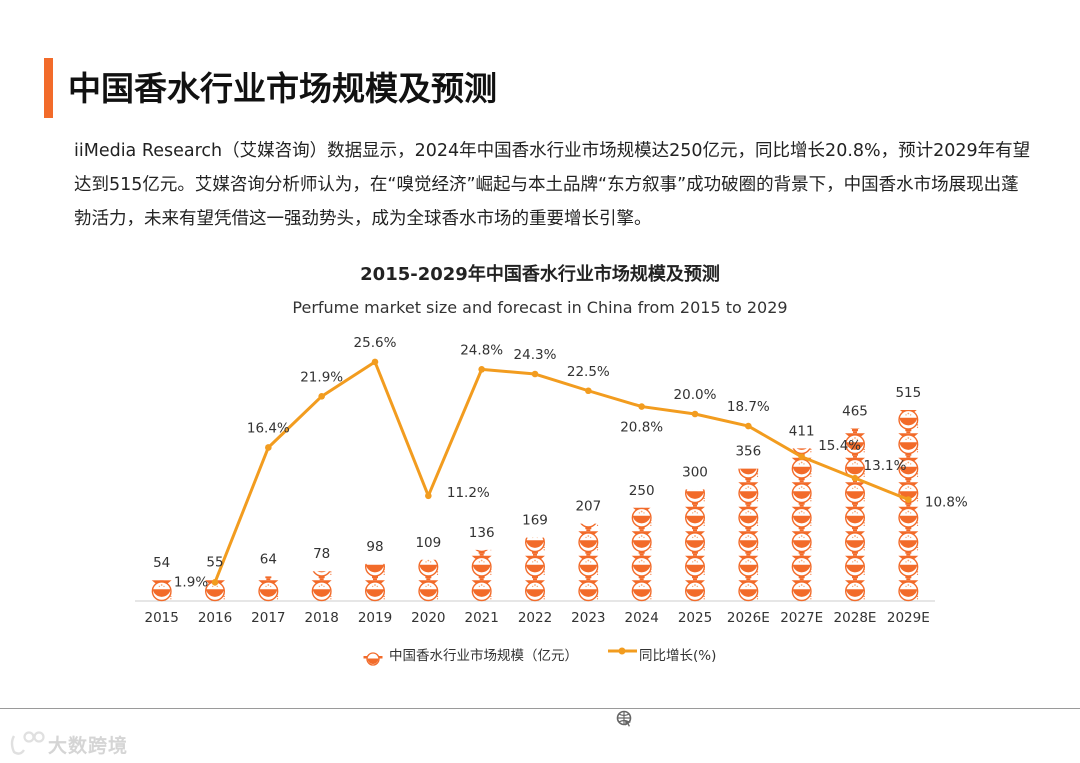  I want to click on bar-value-label-2026E: 356, so click(748, 452).